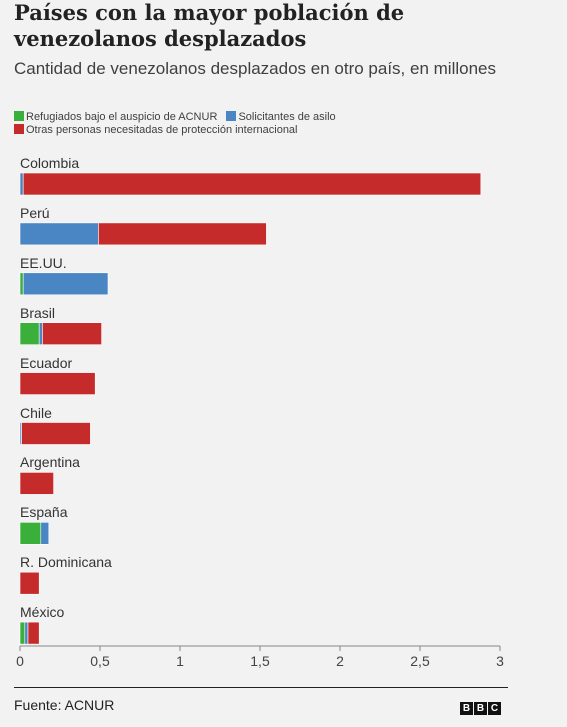  I want to click on legend-swatch-solicitantes, so click(231, 116).